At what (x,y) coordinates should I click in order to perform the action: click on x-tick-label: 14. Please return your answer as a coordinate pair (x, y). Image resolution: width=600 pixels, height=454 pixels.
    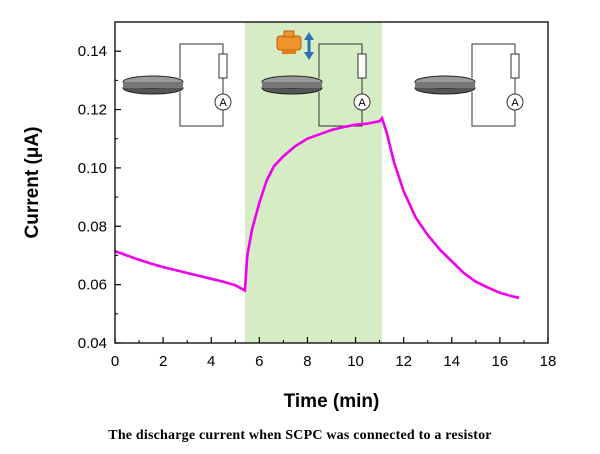
    Looking at the image, I should click on (451, 361).